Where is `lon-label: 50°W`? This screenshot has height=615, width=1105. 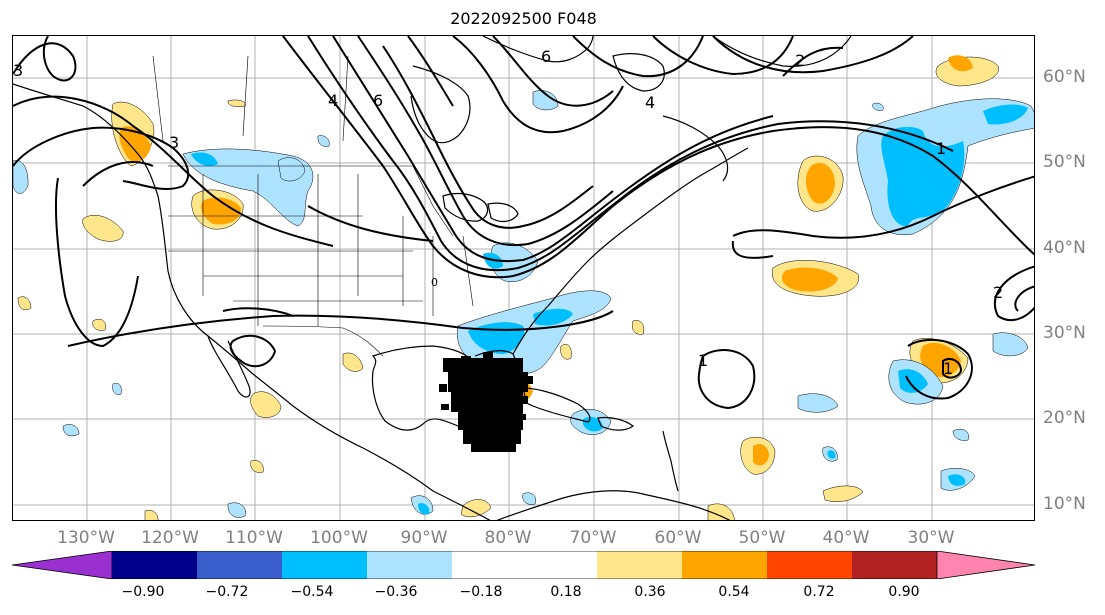
lon-label: 50°W is located at coordinates (762, 538).